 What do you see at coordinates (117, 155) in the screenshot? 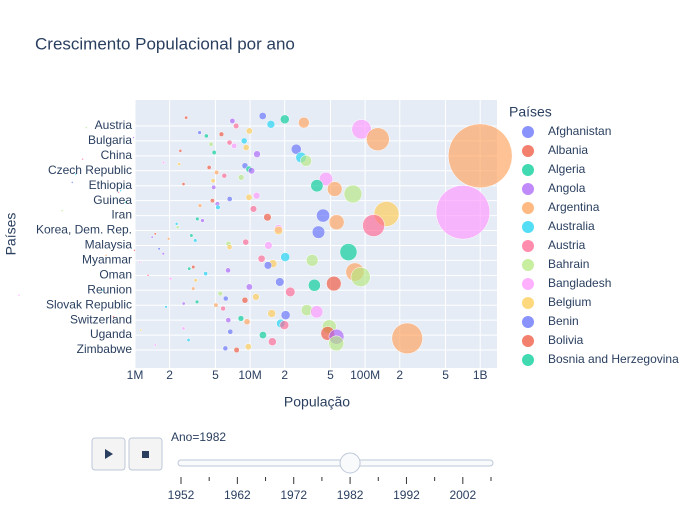
I see `y-tick-label: China` at bounding box center [117, 155].